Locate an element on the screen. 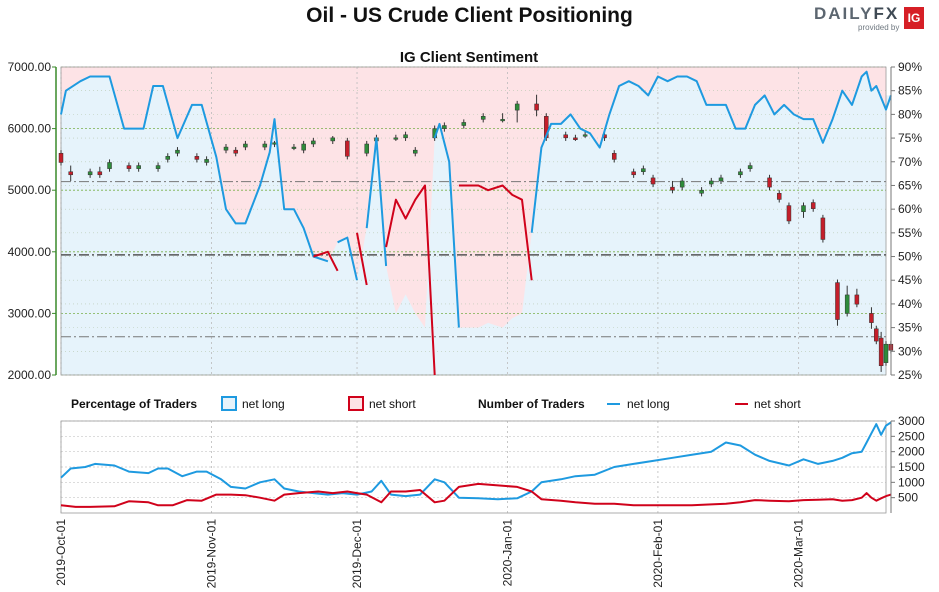 The image size is (939, 592). y-lower-tick-label: 1000 is located at coordinates (911, 482).